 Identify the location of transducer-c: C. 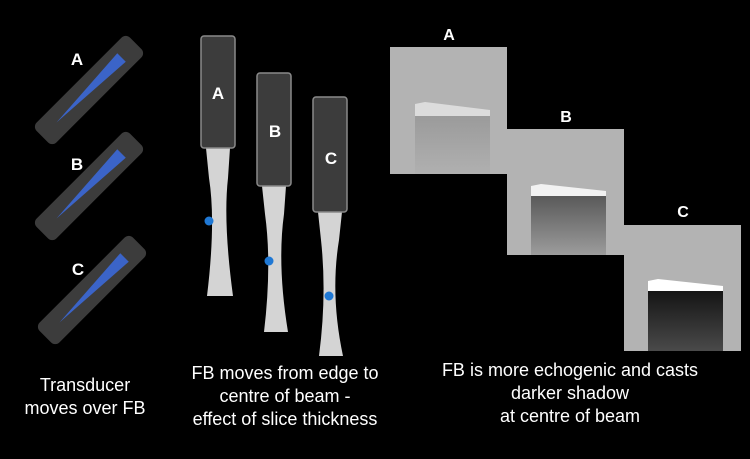
(330, 226).